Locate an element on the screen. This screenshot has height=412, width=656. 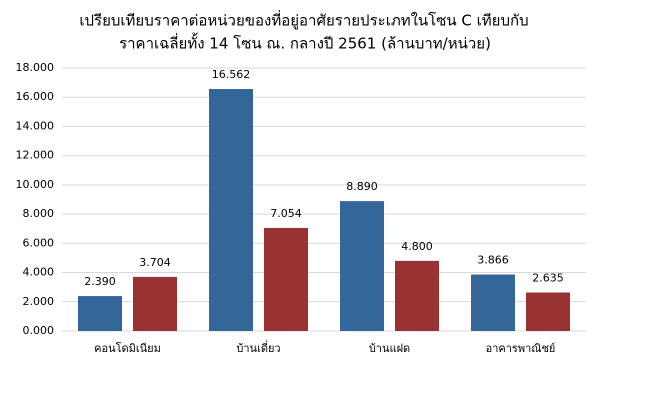
y-tick-label: 16.000 is located at coordinates (35, 96).